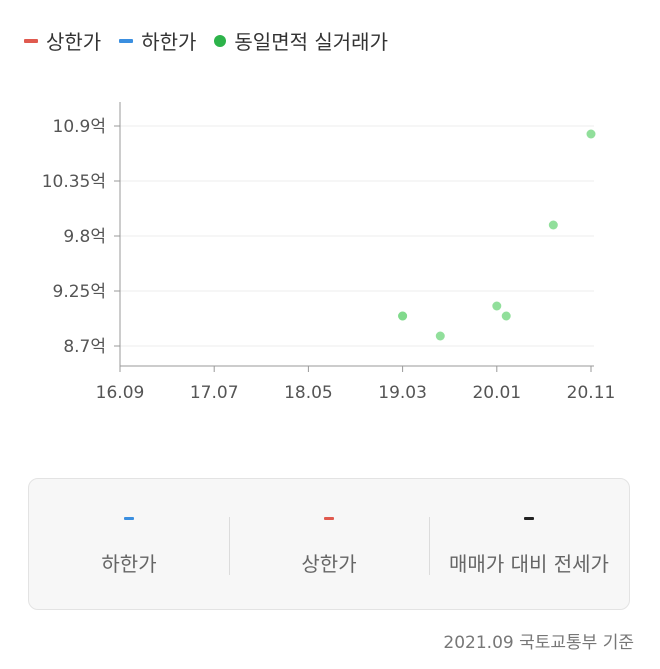 The width and height of the screenshot is (660, 669). What do you see at coordinates (84, 237) in the screenshot?
I see `y-tick-label: 9.8억` at bounding box center [84, 237].